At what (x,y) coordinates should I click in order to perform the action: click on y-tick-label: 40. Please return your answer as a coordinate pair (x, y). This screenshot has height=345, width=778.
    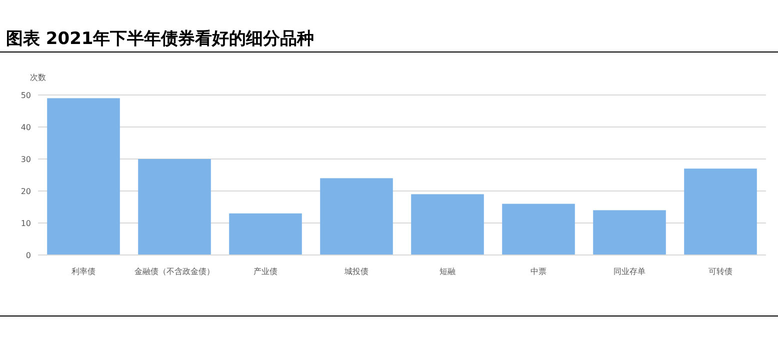
    Looking at the image, I should click on (25, 127).